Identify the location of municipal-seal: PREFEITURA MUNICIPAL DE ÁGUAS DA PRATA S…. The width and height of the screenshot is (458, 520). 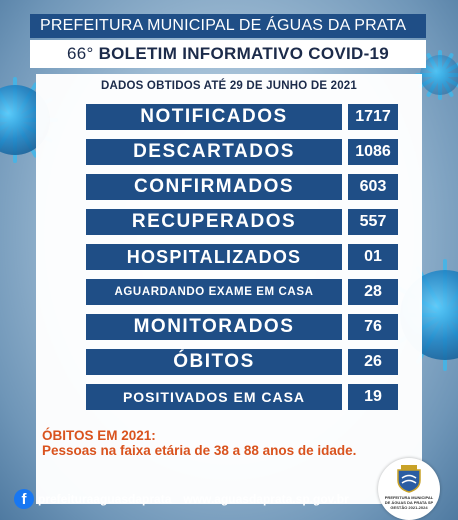
(409, 489).